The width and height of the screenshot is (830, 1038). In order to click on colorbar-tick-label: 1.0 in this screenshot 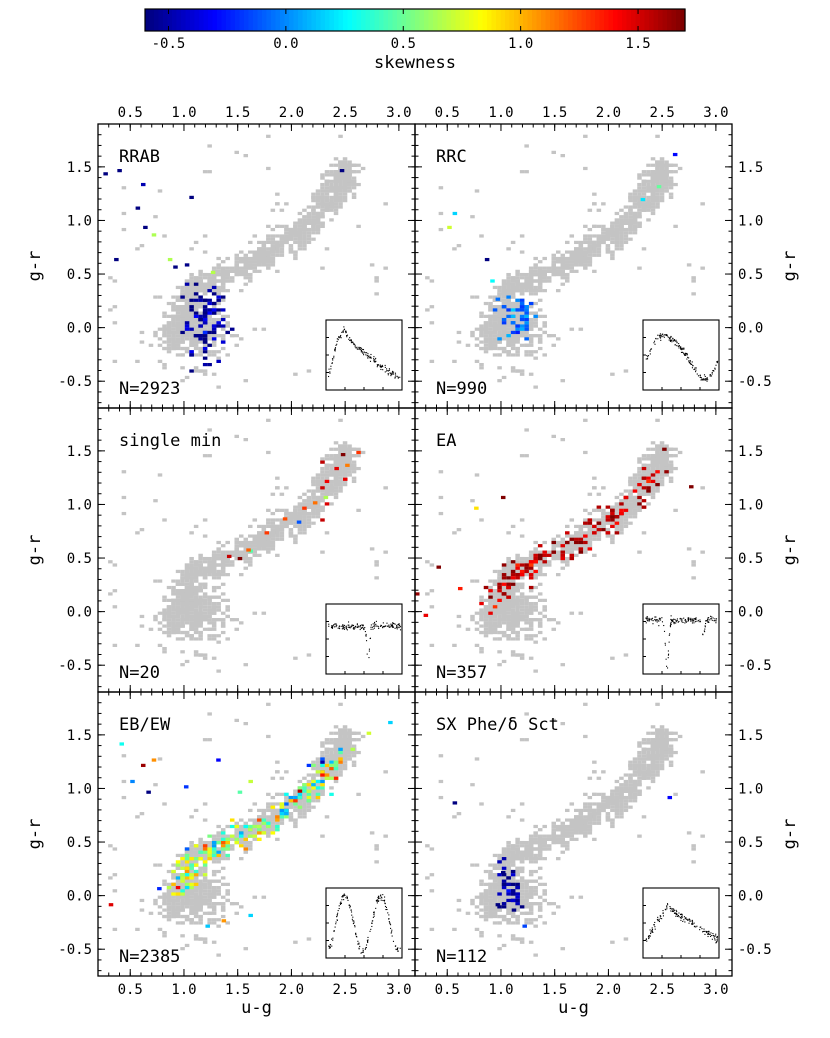, I will do `click(520, 44)`.